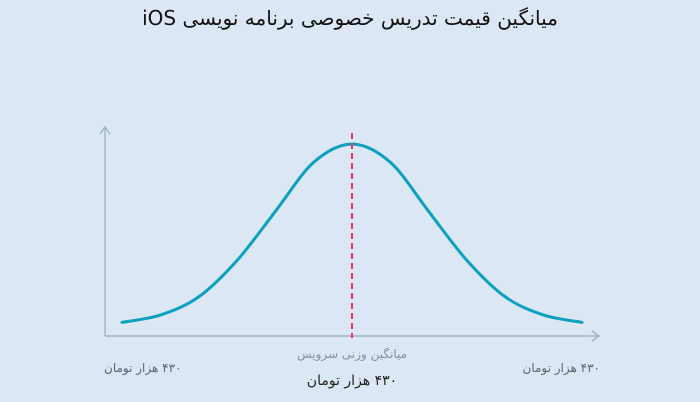 The width and height of the screenshot is (700, 402). I want to click on mean-caption: میانگین وزنی سرویس, so click(352, 354).